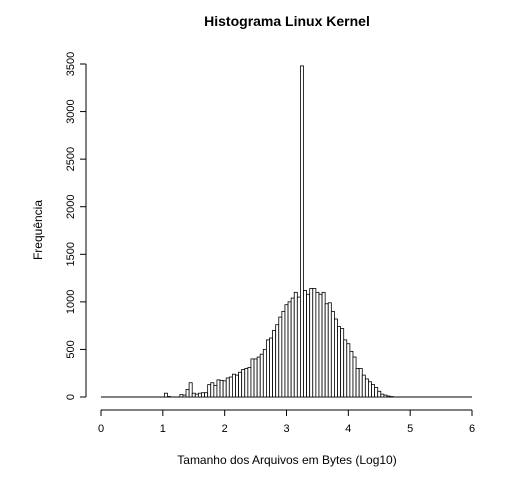  I want to click on chart-title: Histograma Linux Kernel, so click(287, 21).